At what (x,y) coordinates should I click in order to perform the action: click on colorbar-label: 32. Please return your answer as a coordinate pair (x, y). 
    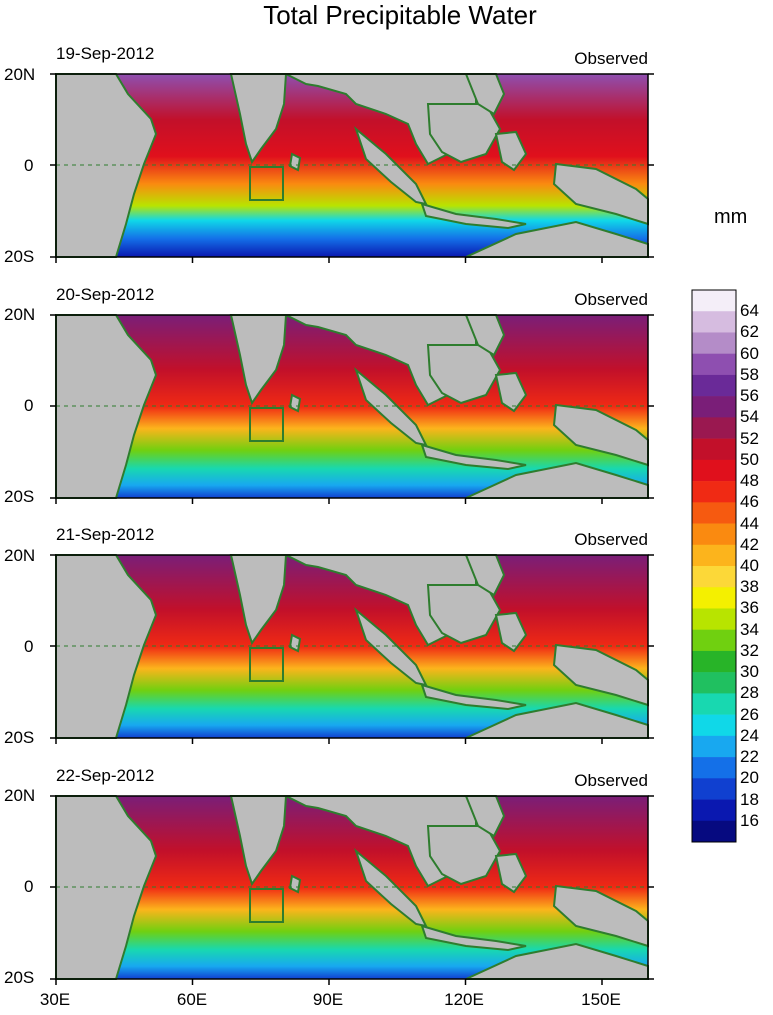
    Looking at the image, I should click on (749, 650).